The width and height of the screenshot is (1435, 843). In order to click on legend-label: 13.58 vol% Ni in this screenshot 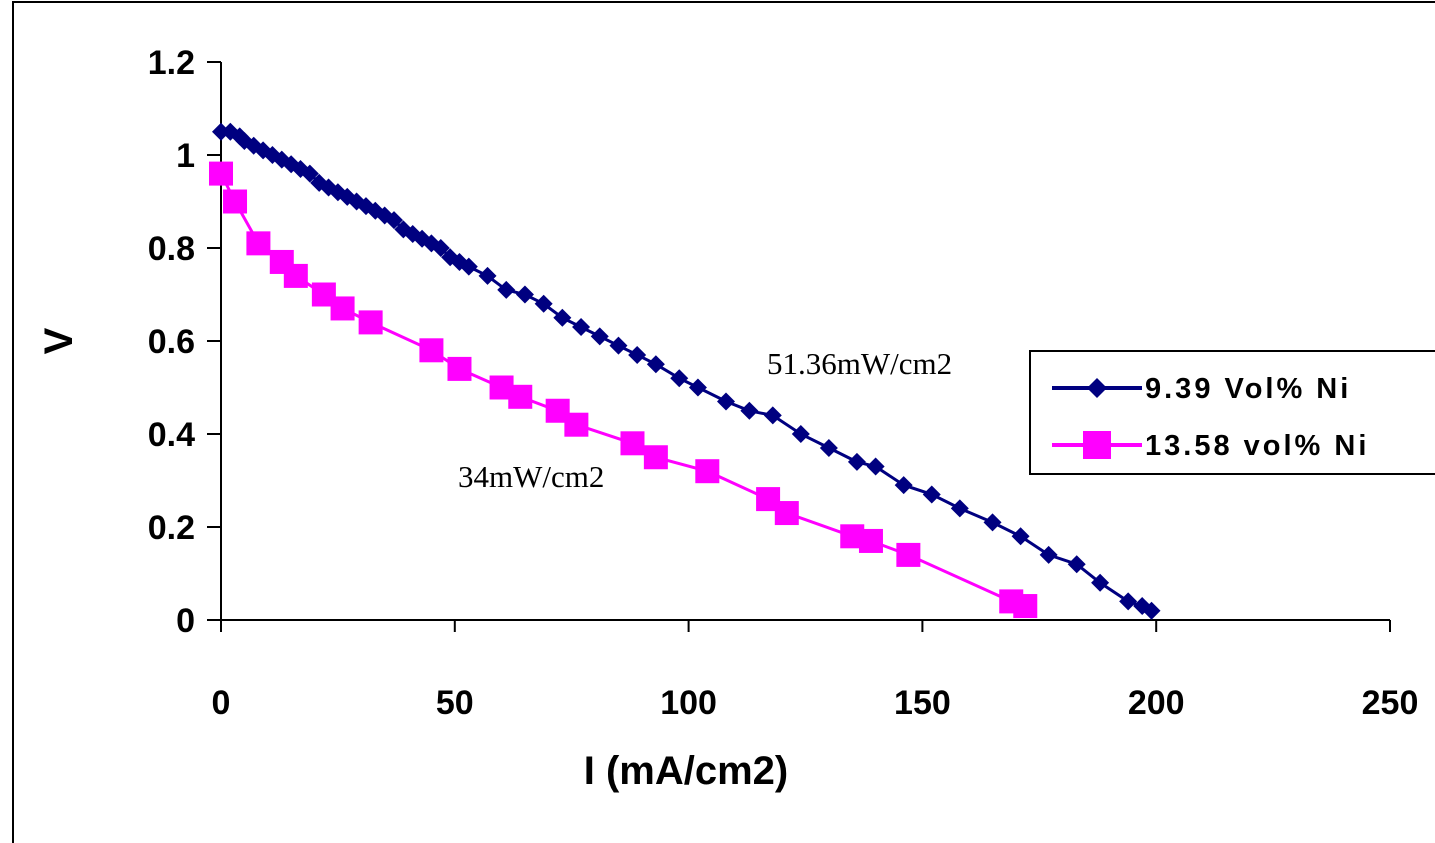, I will do `click(1257, 446)`.